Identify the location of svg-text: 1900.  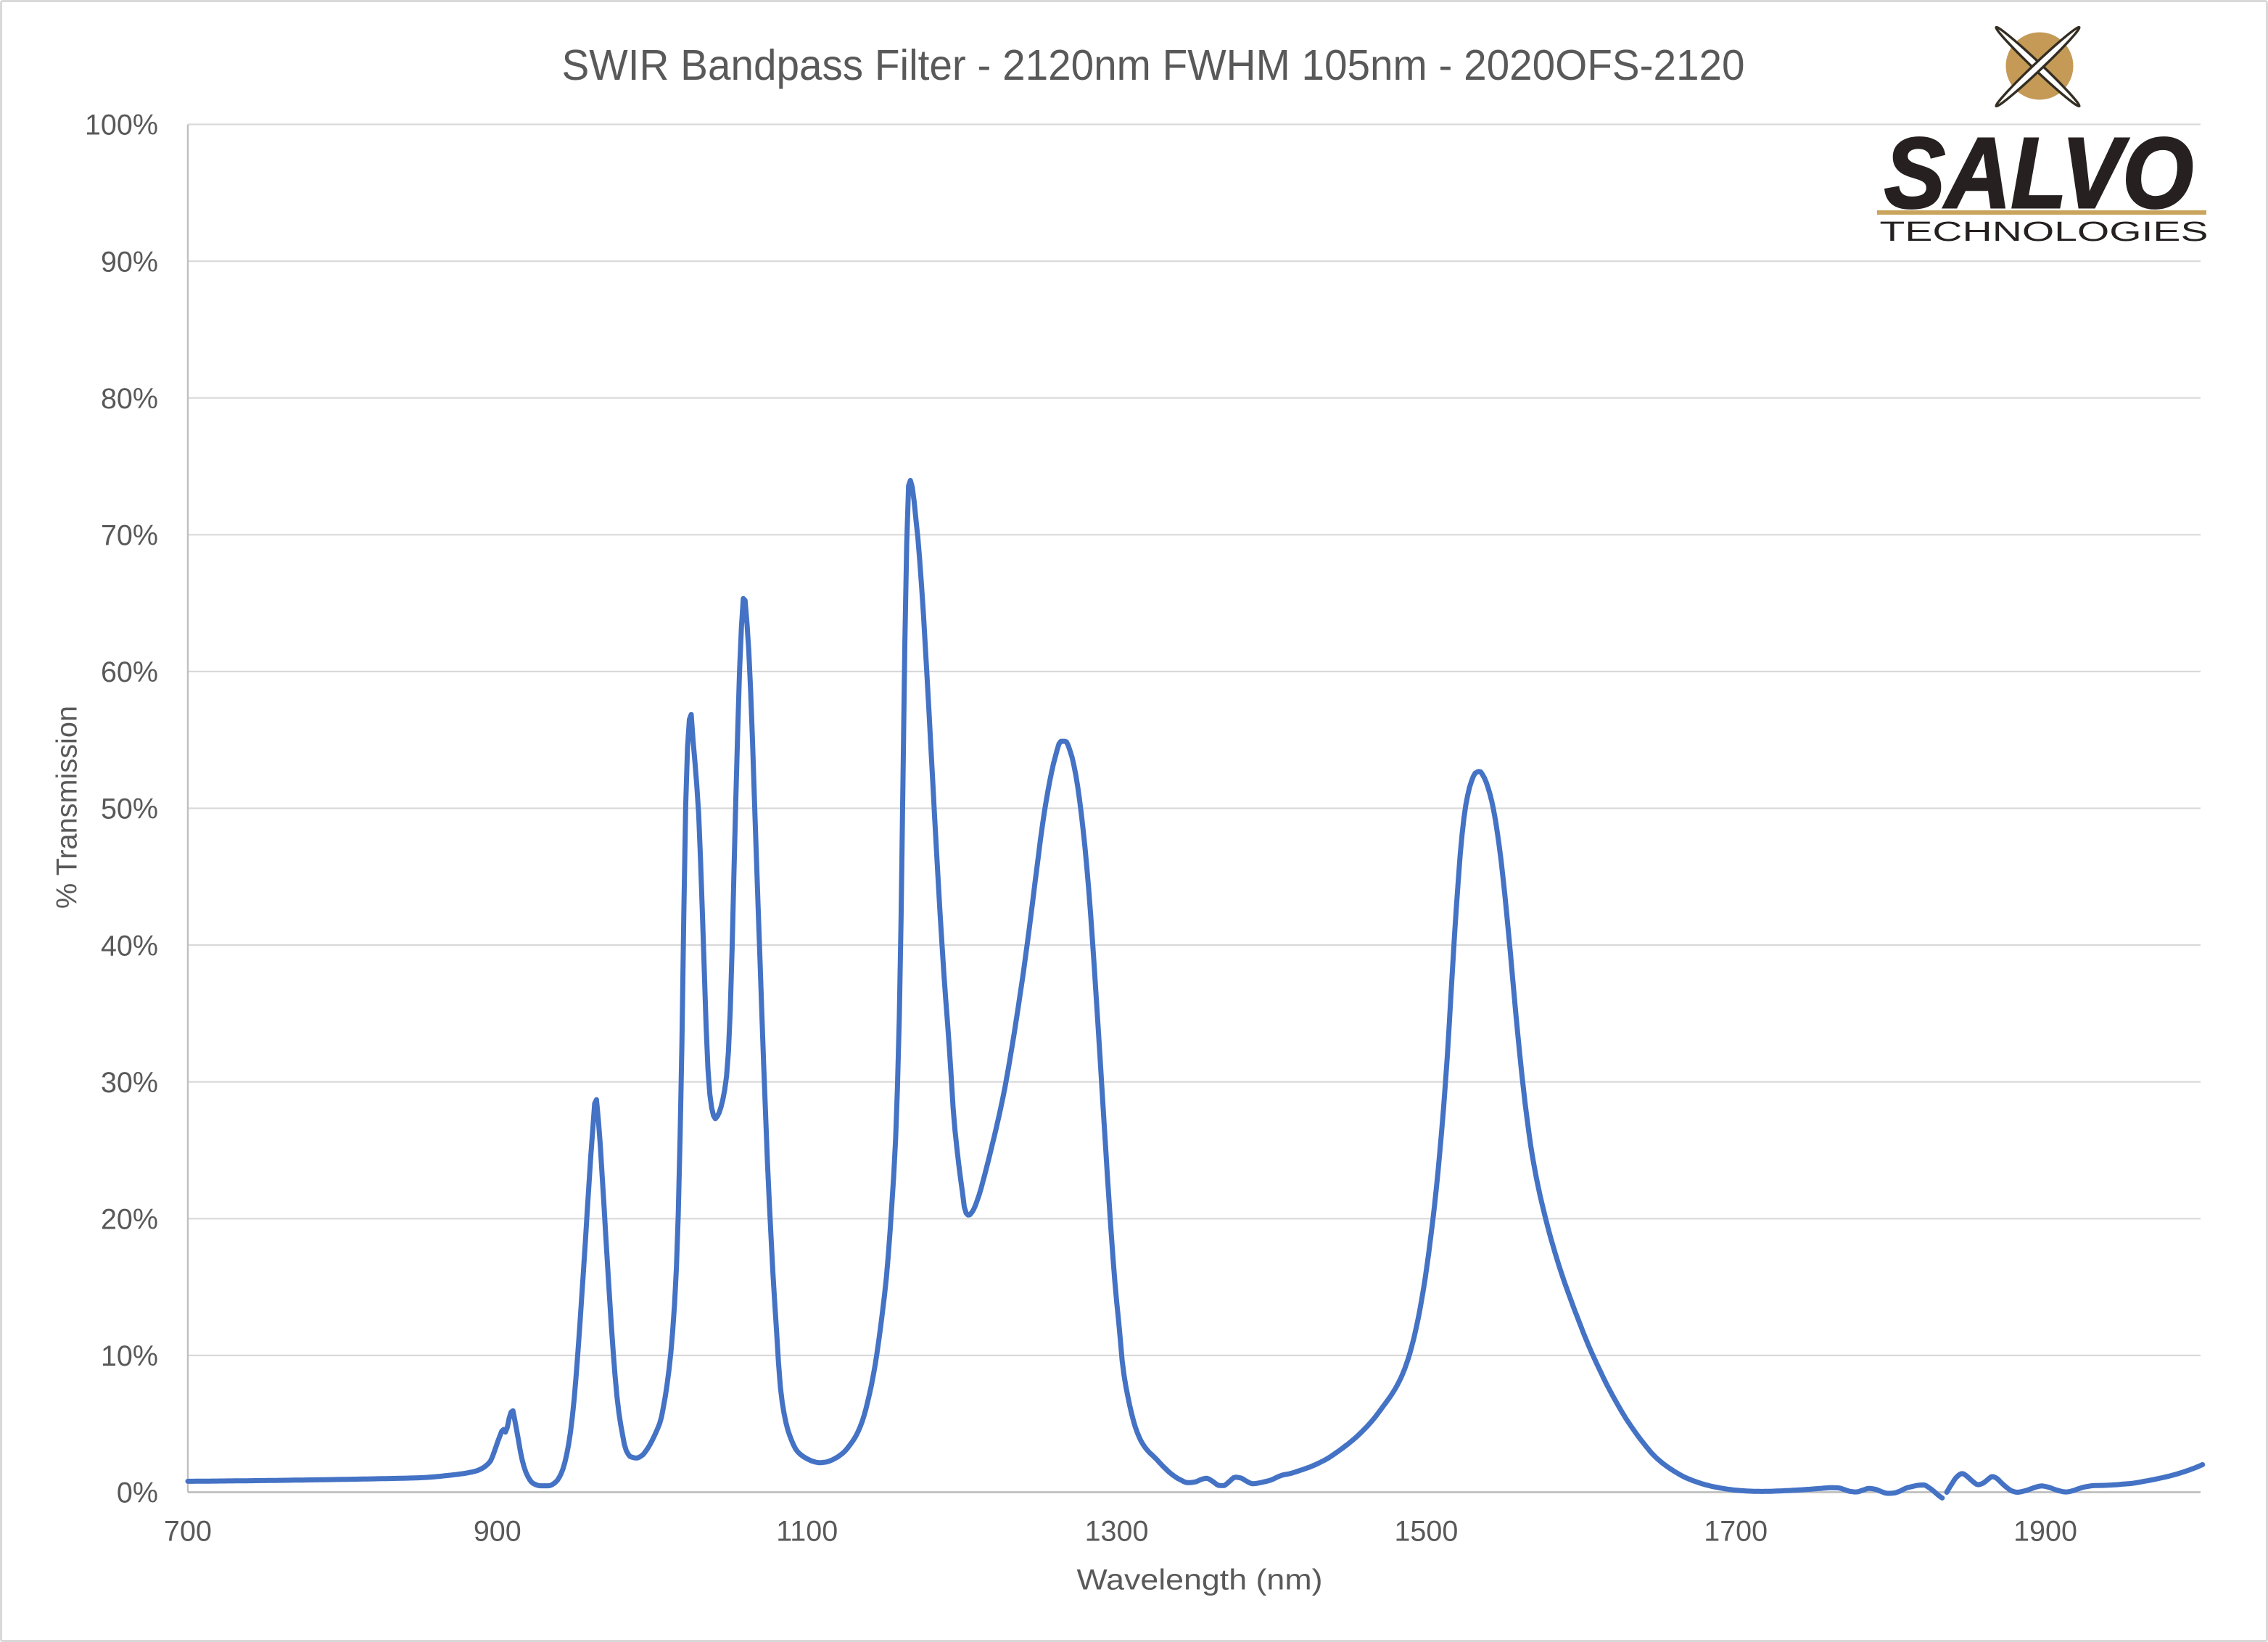
(2045, 1532).